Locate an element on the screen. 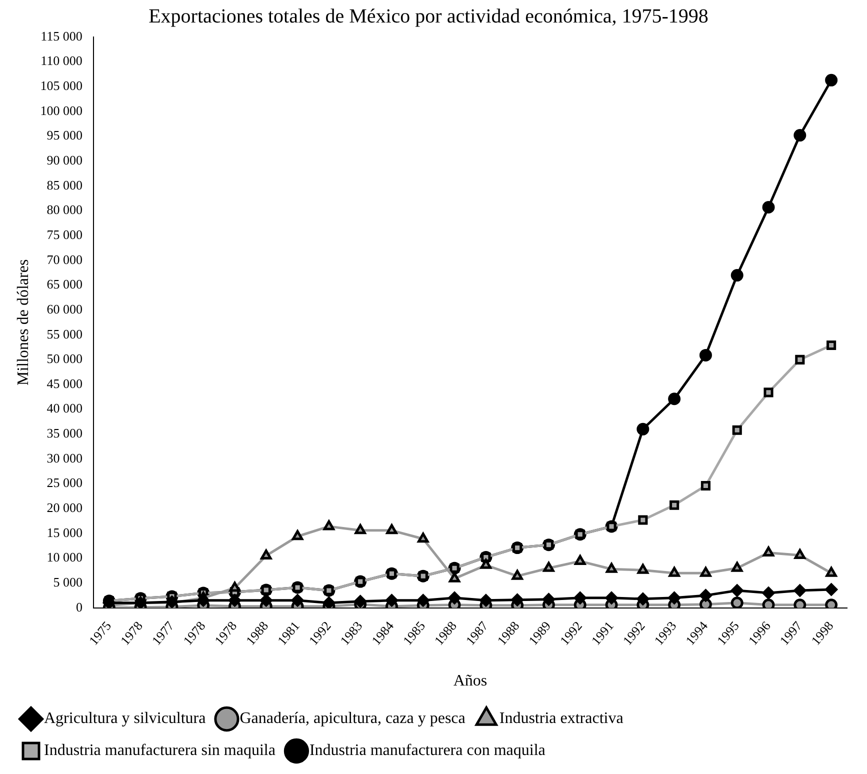  y-tick-label: 115 000 is located at coordinates (61, 36).